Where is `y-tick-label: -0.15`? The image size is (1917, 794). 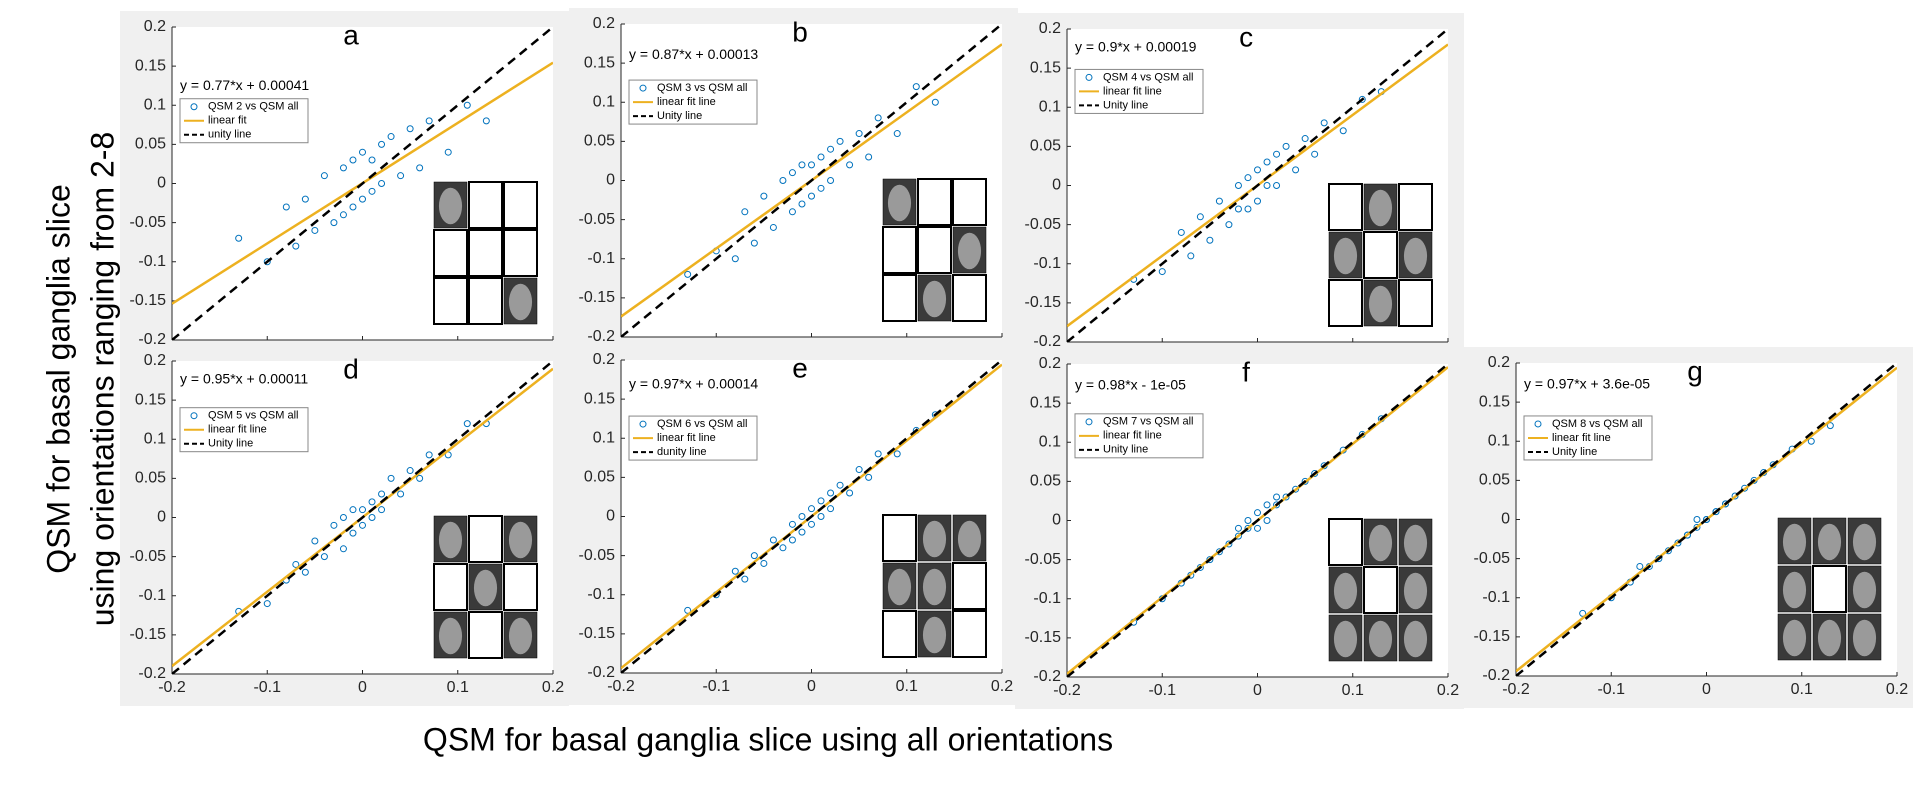
y-tick-label: -0.15 is located at coordinates (597, 633).